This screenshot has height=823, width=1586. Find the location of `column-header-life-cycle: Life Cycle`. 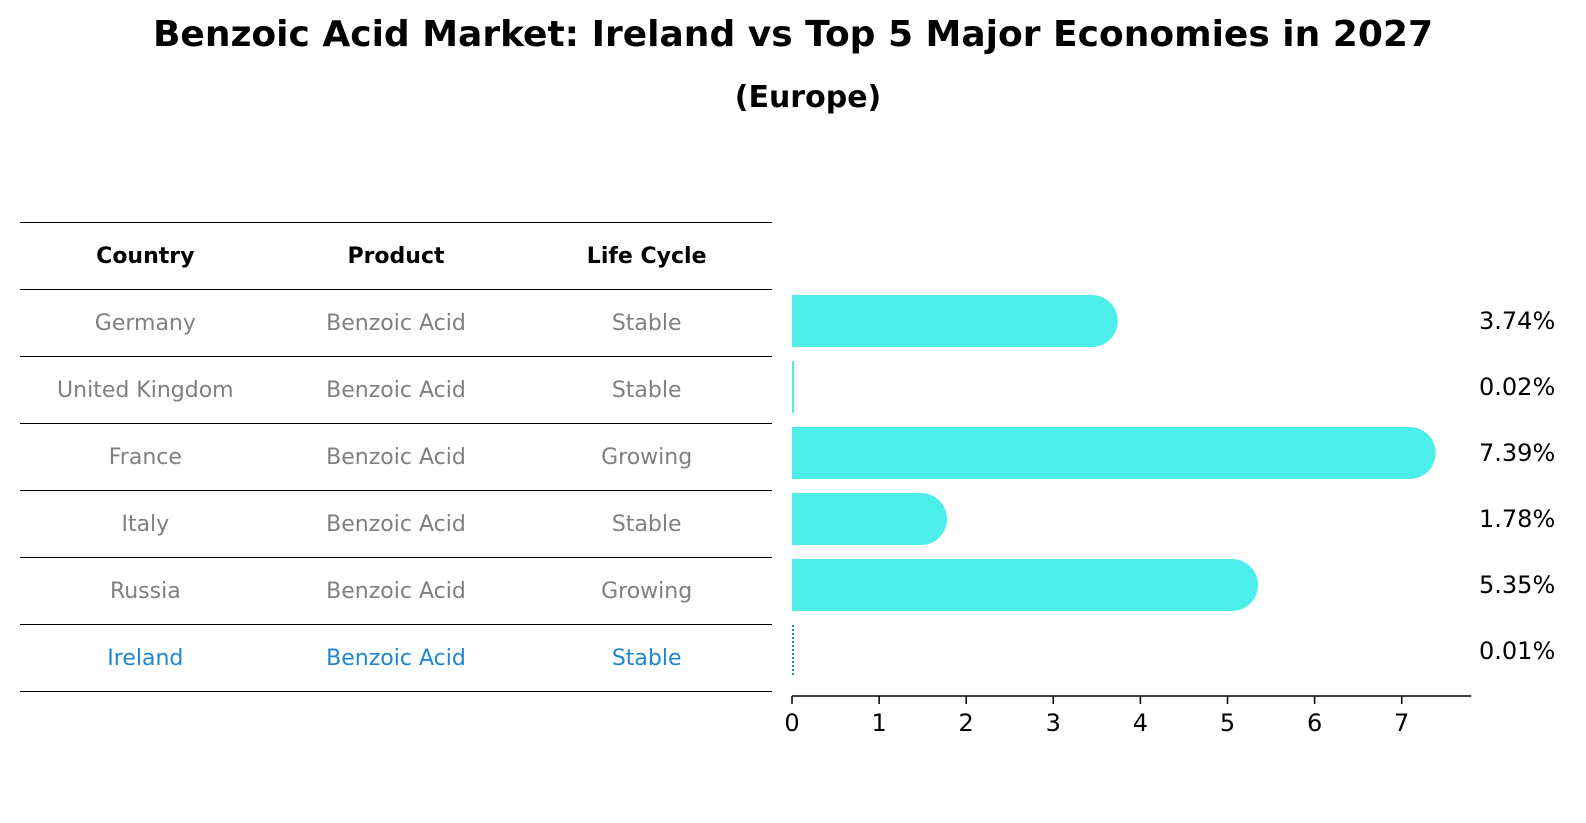

column-header-life-cycle: Life Cycle is located at coordinates (646, 256).